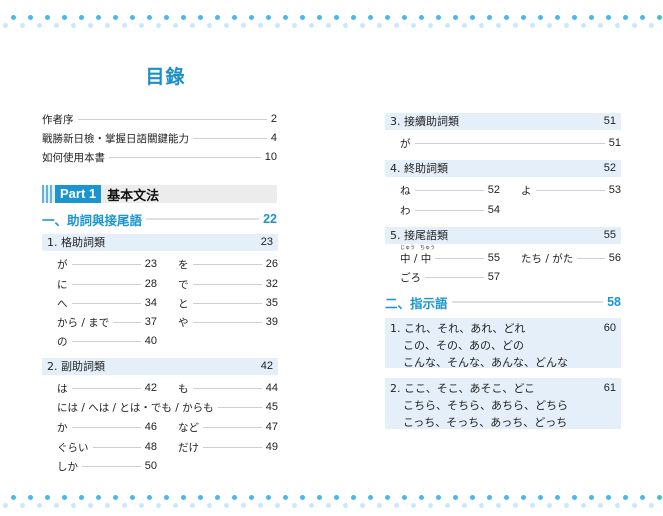  I want to click on sub-entry: から / まで 37, so click(107, 322).